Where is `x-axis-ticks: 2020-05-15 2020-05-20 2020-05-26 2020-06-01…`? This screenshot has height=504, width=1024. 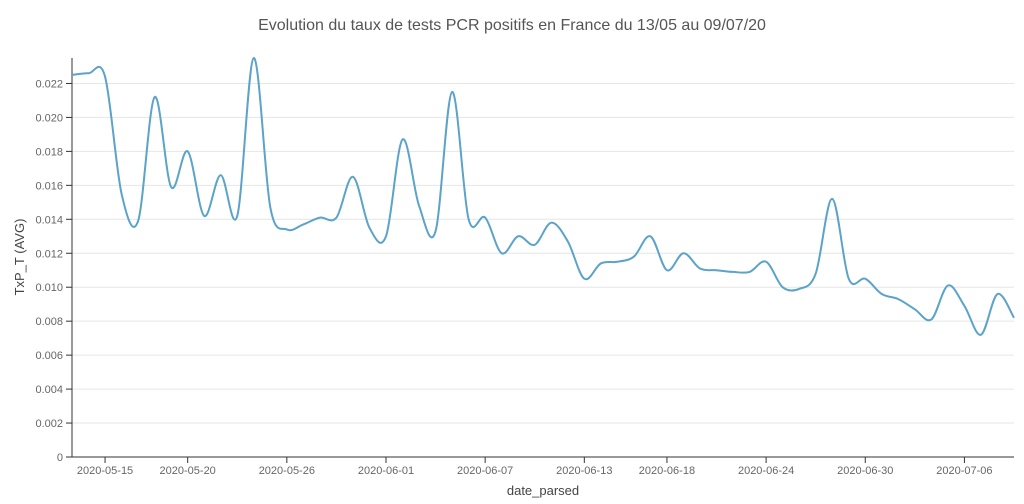 x-axis-ticks: 2020-05-15 2020-05-20 2020-05-26 2020-06-01… is located at coordinates (535, 467).